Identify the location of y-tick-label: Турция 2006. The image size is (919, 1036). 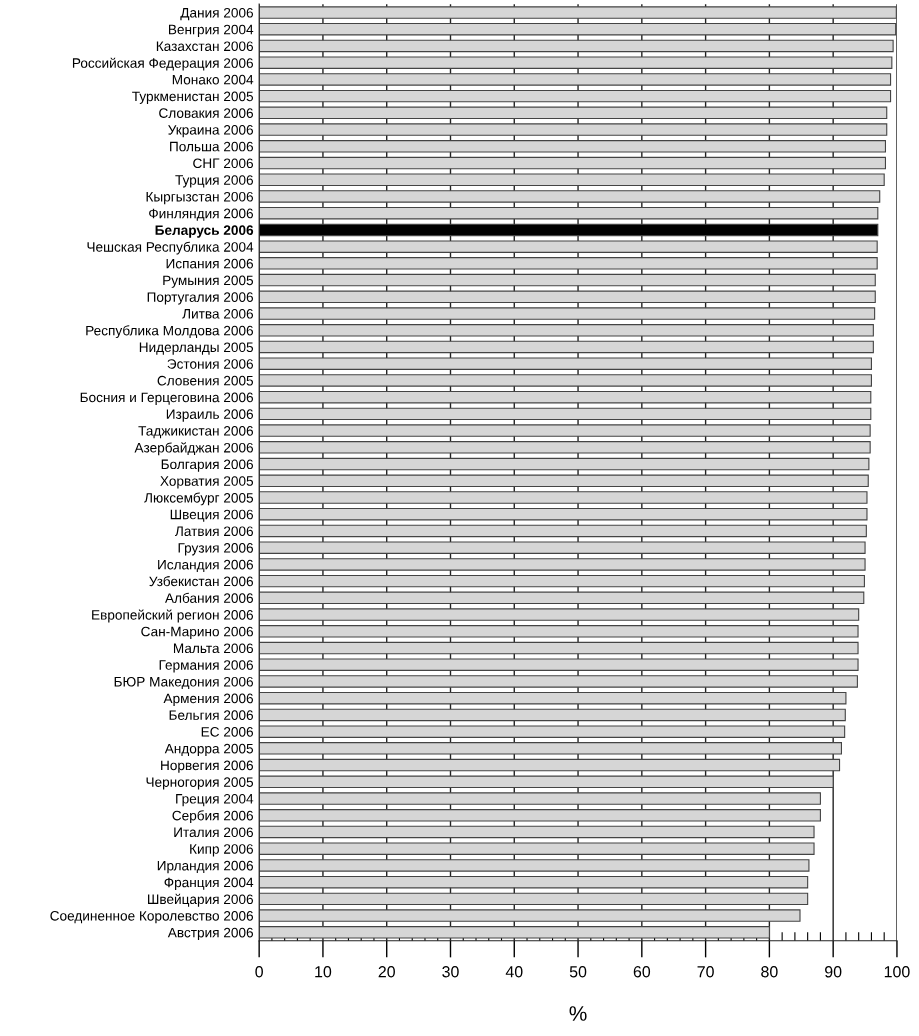
(214, 181).